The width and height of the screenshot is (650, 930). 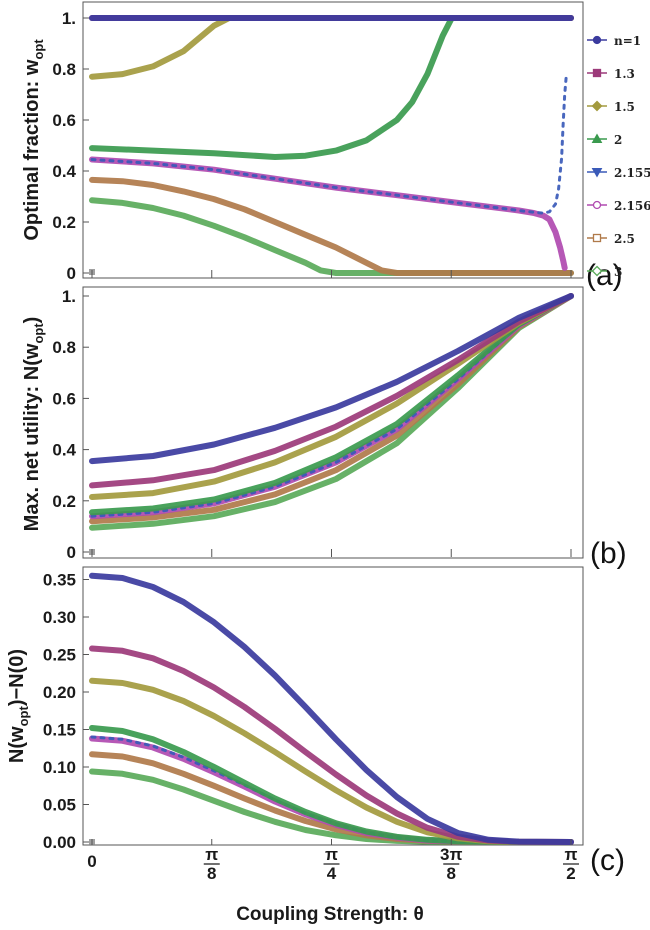 What do you see at coordinates (597, 205) in the screenshot?
I see `legend-marker-circle-open` at bounding box center [597, 205].